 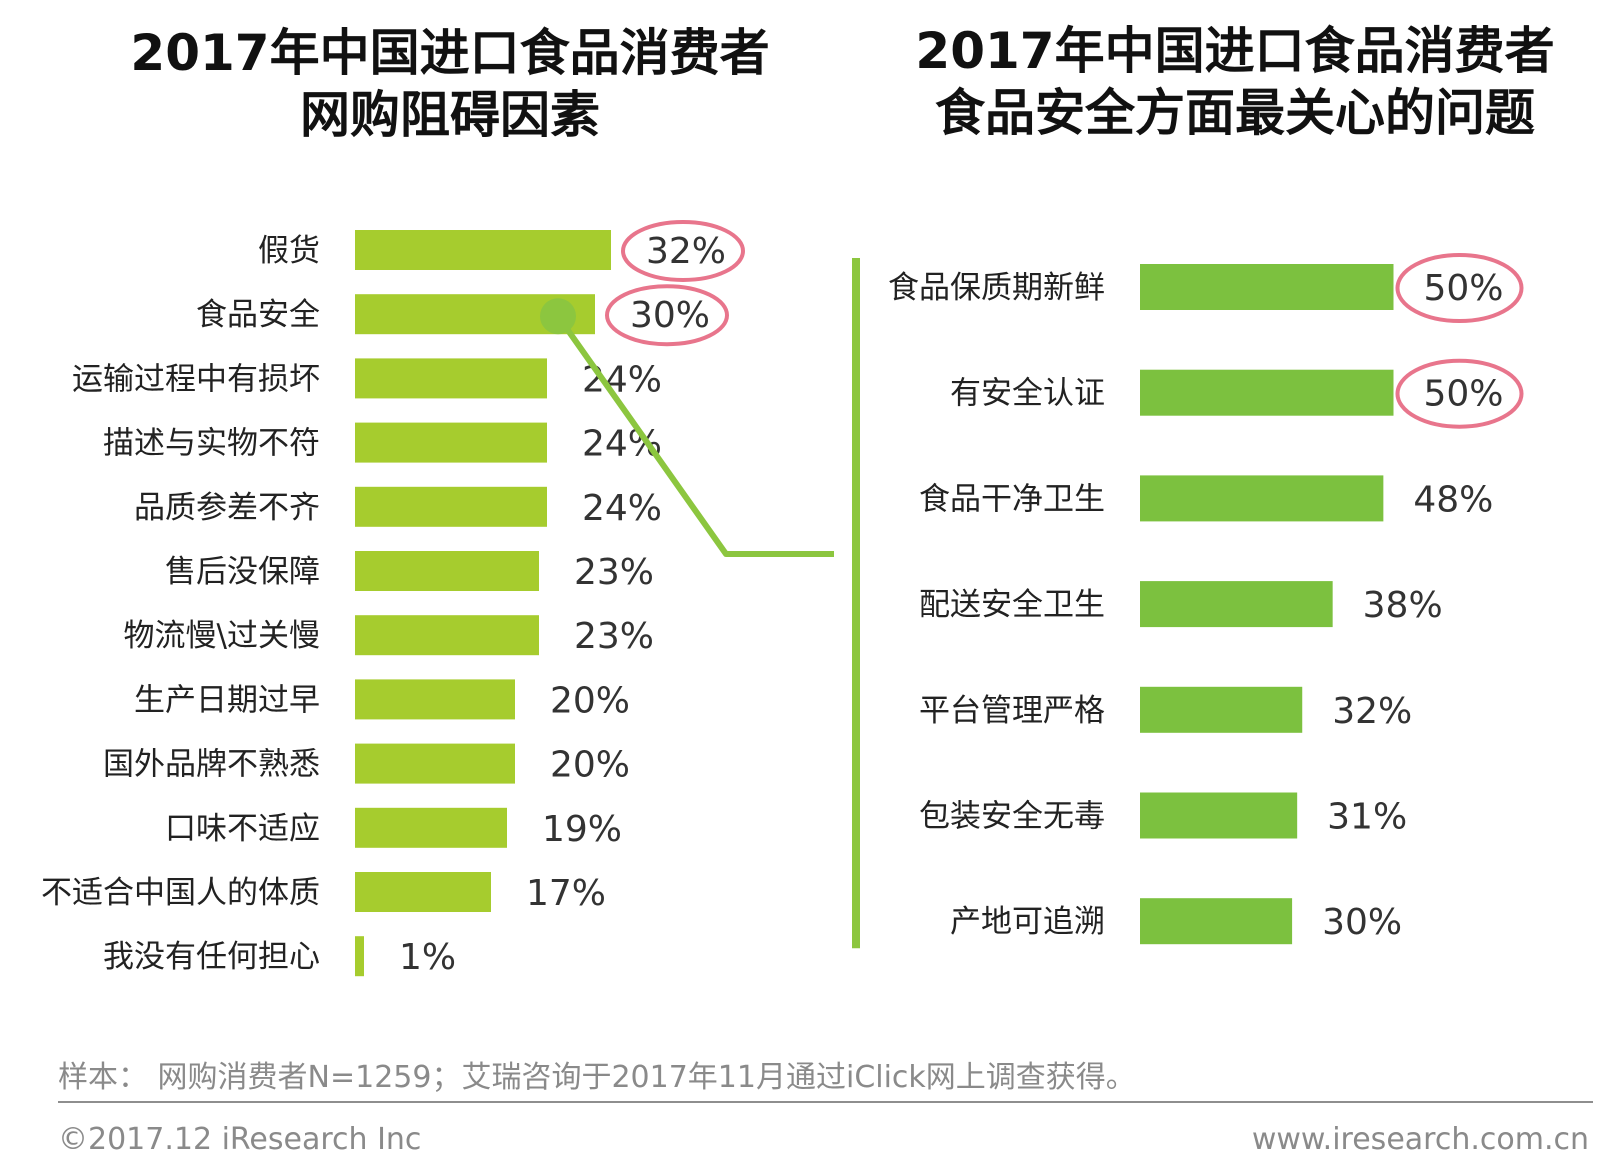 What do you see at coordinates (227, 508) in the screenshot?
I see `left-category-label: 品质参差不齐` at bounding box center [227, 508].